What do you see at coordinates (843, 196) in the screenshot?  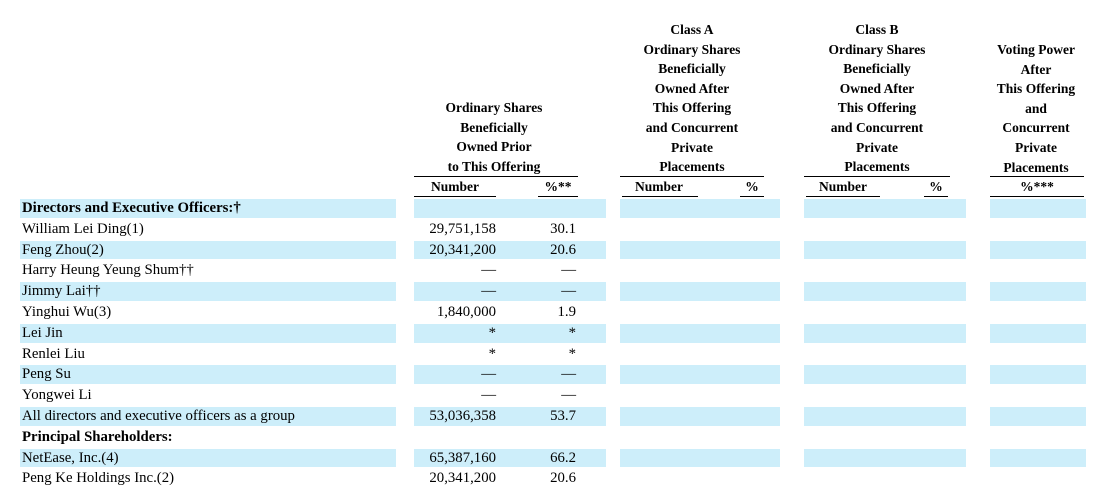 I see `subheader-class-b-number-rule` at bounding box center [843, 196].